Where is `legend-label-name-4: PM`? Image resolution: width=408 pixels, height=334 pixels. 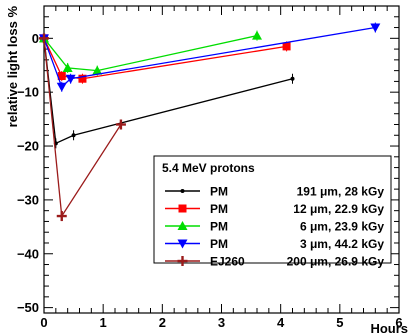 legend-label-name-4: PM is located at coordinates (219, 244).